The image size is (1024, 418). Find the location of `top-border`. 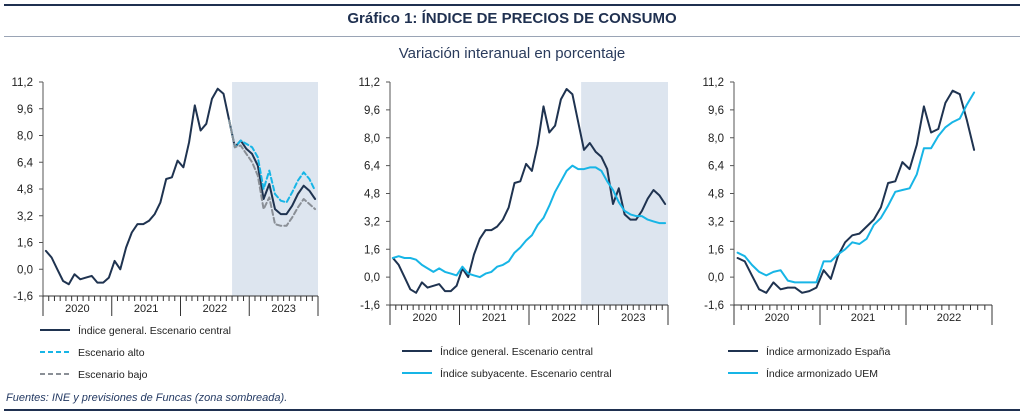

top-border is located at coordinates (512, 5).